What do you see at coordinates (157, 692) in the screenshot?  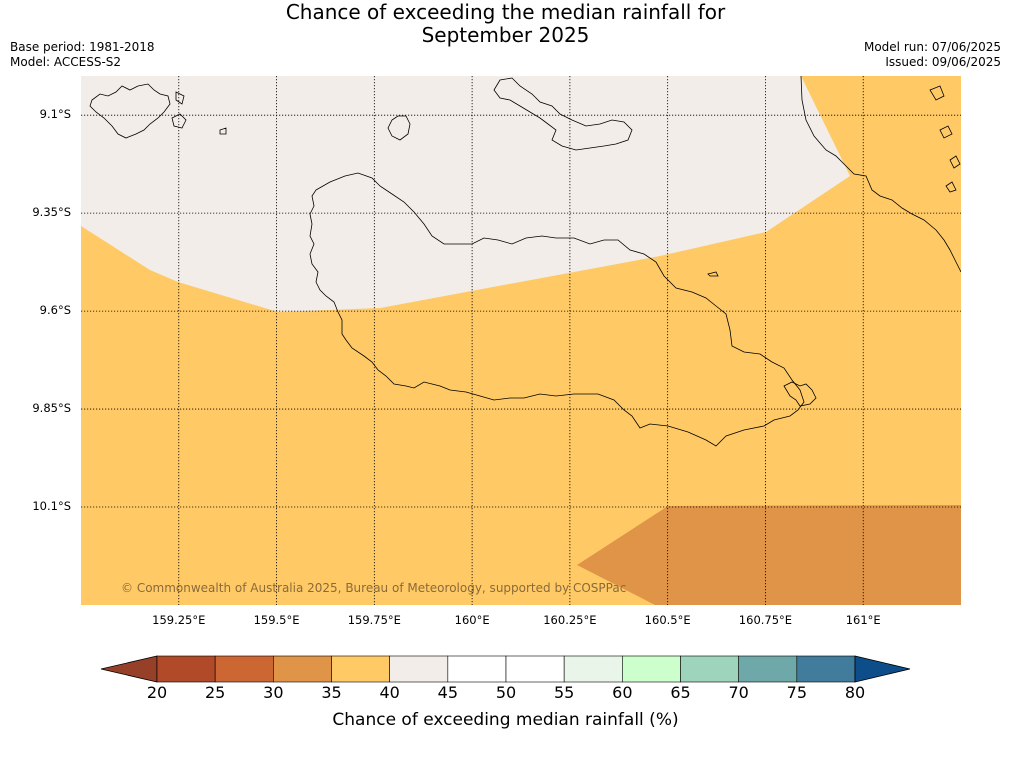 I see `colorbar-tick-label: 20` at bounding box center [157, 692].